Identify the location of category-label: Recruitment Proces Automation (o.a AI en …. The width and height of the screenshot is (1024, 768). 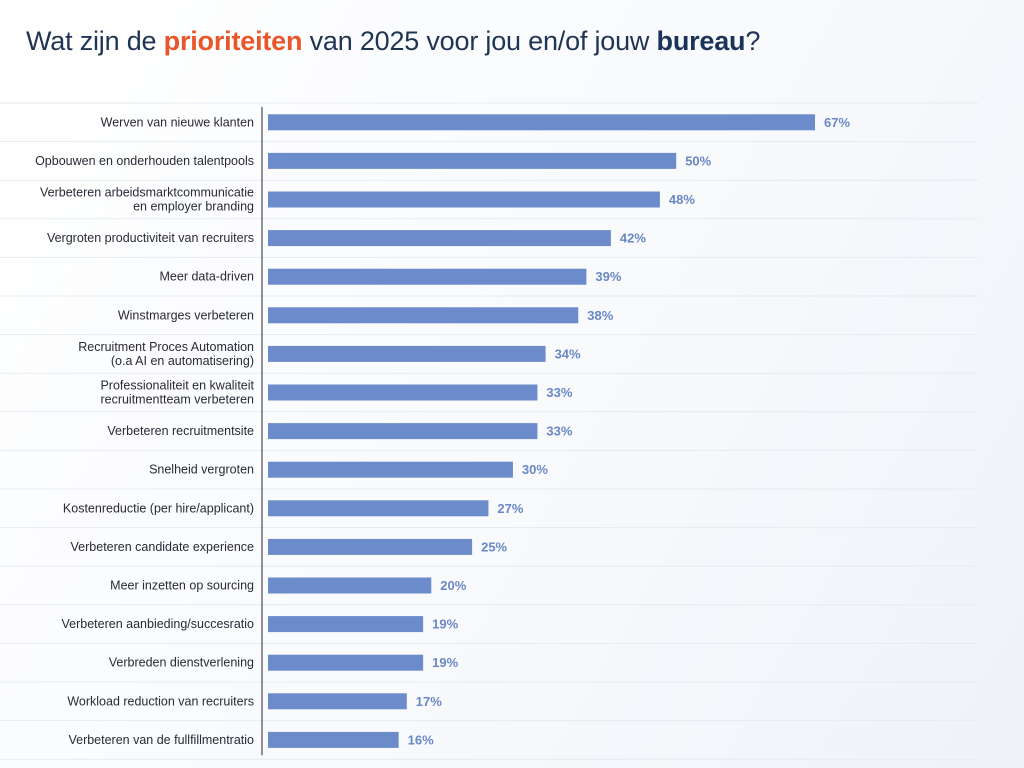
(166, 354).